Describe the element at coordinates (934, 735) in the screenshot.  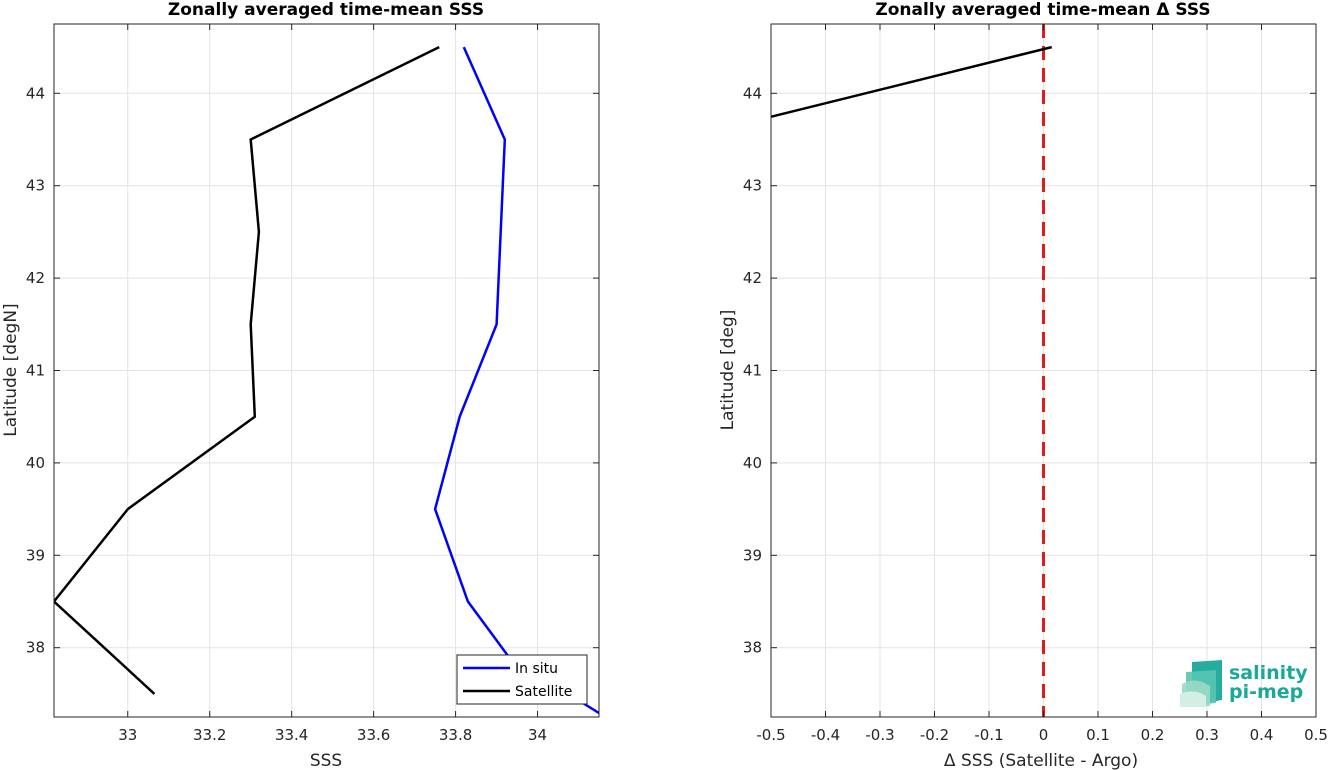
I see `x-tick-label: -0.2` at that location.